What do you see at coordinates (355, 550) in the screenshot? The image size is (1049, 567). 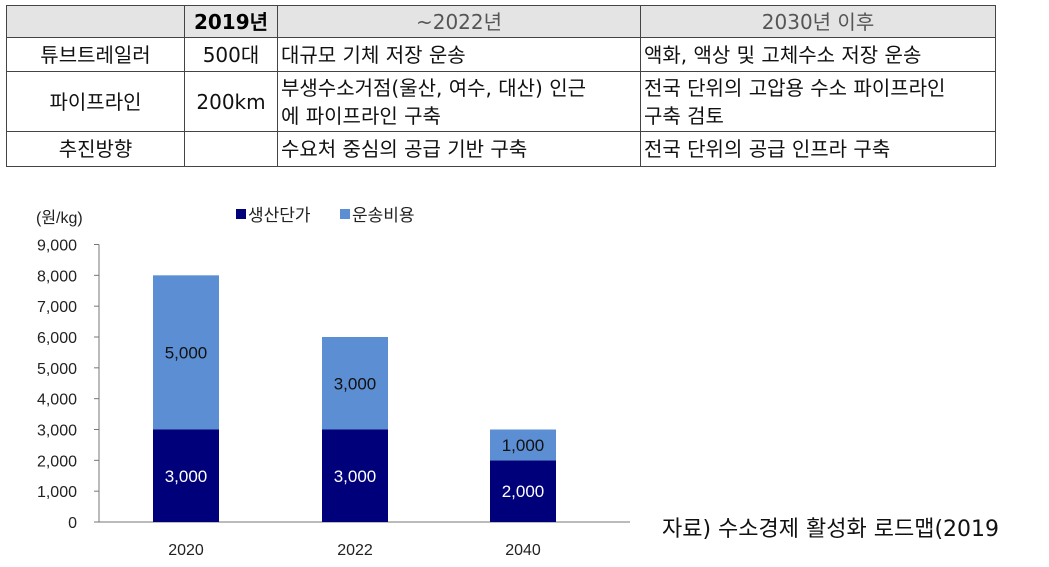 I see `x-tick-label: 2022` at bounding box center [355, 550].